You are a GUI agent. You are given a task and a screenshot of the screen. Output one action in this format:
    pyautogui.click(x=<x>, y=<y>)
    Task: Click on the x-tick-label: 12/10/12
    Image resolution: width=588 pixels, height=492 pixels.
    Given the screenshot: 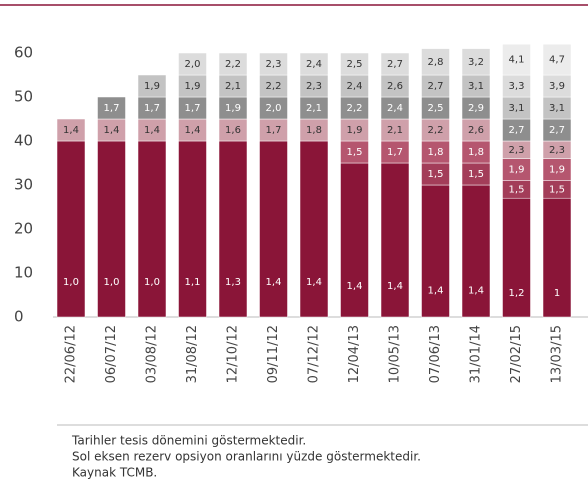 What is the action you would take?
    pyautogui.click(x=233, y=354)
    